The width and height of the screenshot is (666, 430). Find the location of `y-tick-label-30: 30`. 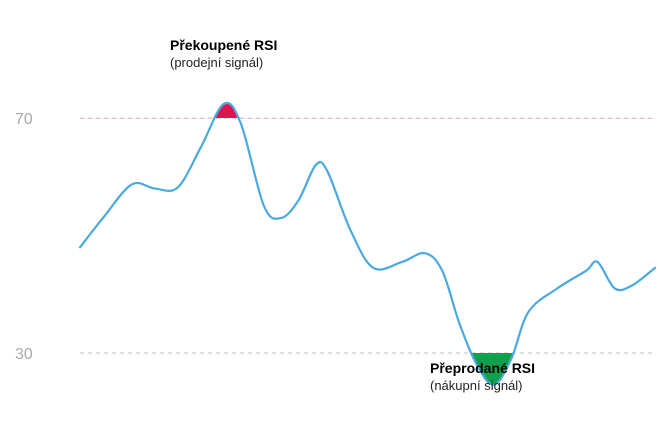

y-tick-label-30: 30 is located at coordinates (24, 354).